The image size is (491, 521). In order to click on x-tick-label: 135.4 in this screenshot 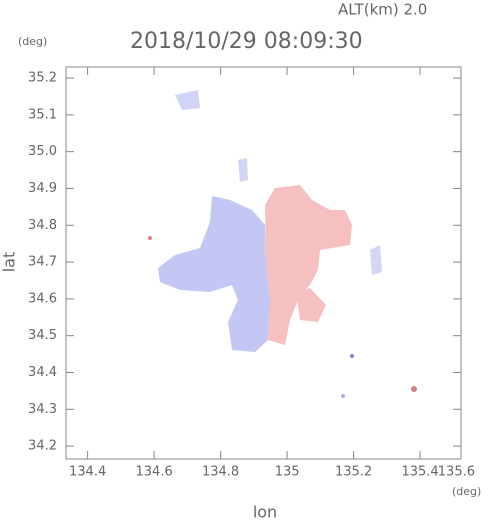, I will do `click(419, 472)`.